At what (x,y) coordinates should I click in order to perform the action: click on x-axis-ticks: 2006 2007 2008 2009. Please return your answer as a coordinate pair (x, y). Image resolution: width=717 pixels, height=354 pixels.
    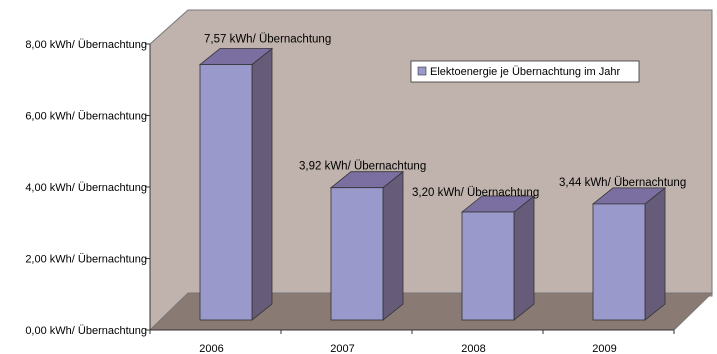
    Looking at the image, I should click on (412, 342).